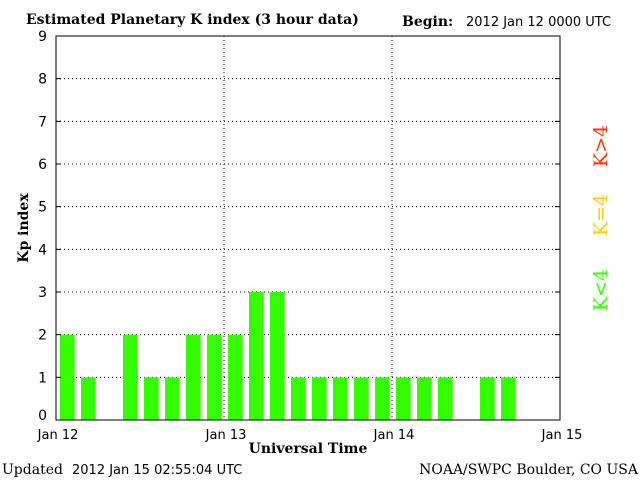 This screenshot has height=480, width=640. What do you see at coordinates (427, 22) in the screenshot?
I see `begin-label: Begin:` at bounding box center [427, 22].